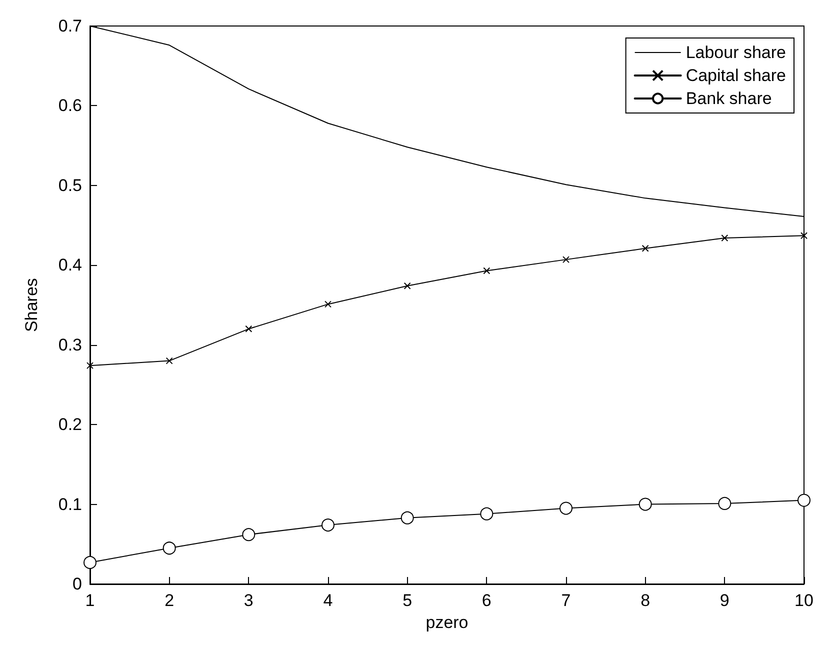 This screenshot has width=828, height=652. I want to click on x-tick-label: 7, so click(566, 600).